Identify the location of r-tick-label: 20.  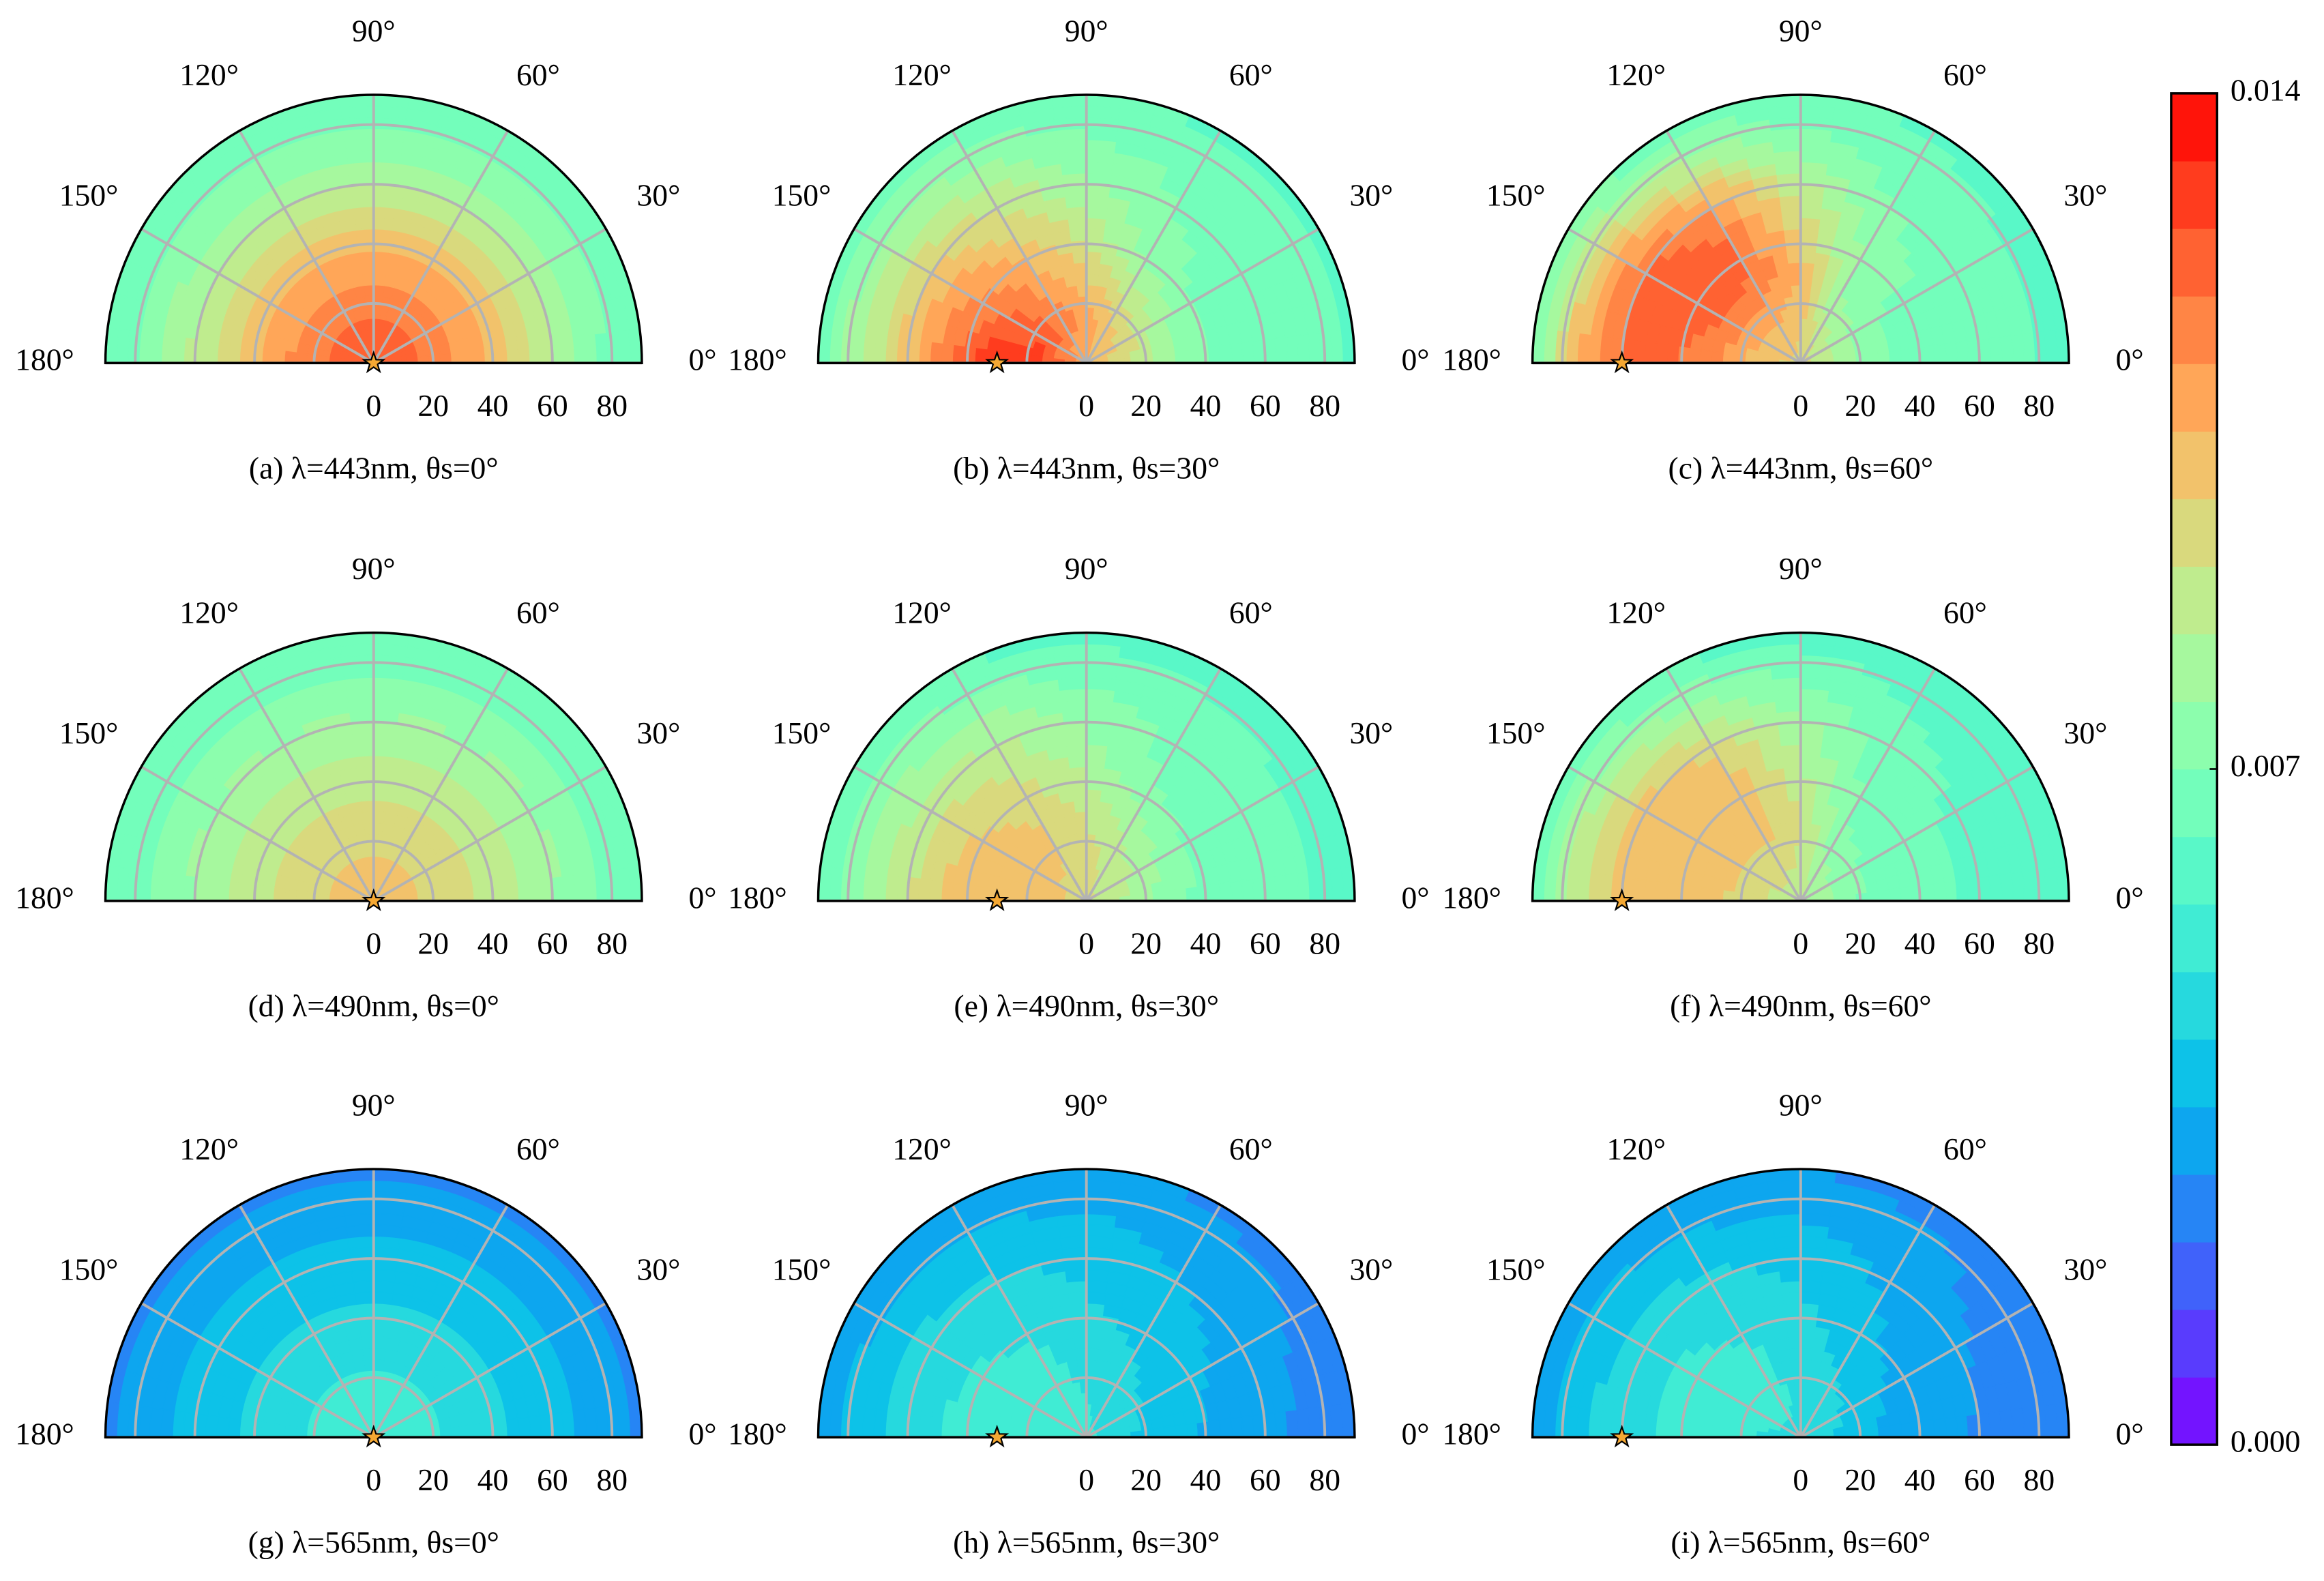
(433, 405).